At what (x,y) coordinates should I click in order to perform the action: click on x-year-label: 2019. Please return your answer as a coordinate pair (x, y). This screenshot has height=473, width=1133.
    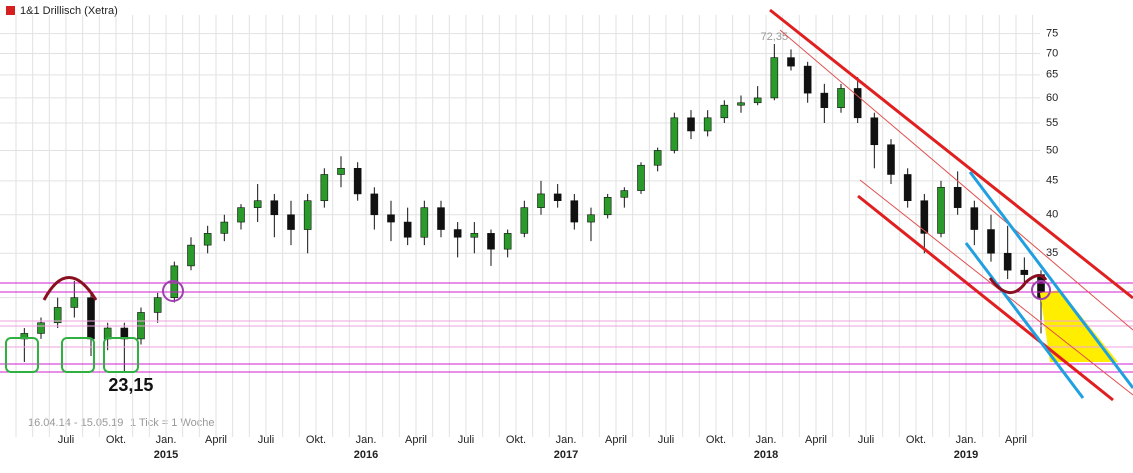
    Looking at the image, I should click on (966, 455).